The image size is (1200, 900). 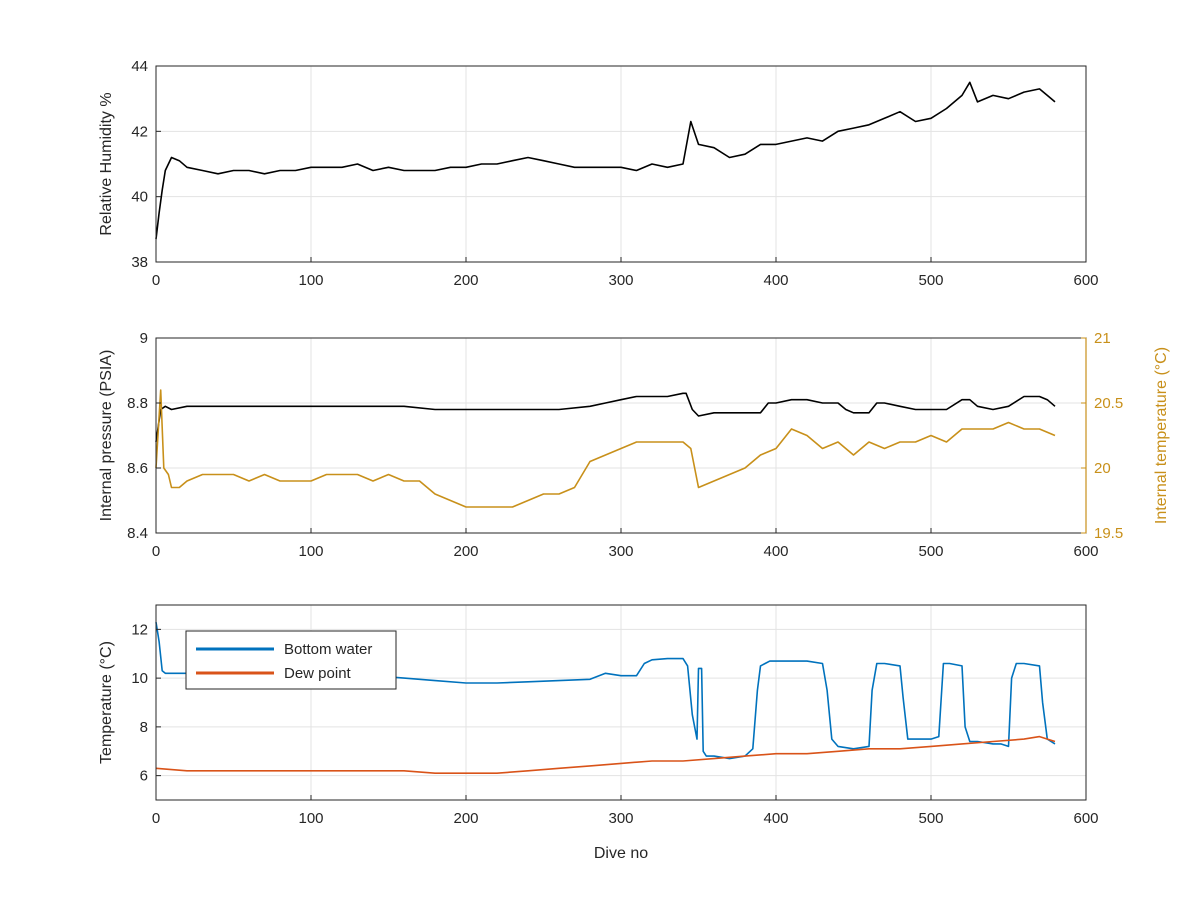 I want to click on y-right-tick-label: 19.5, so click(x=1108, y=533).